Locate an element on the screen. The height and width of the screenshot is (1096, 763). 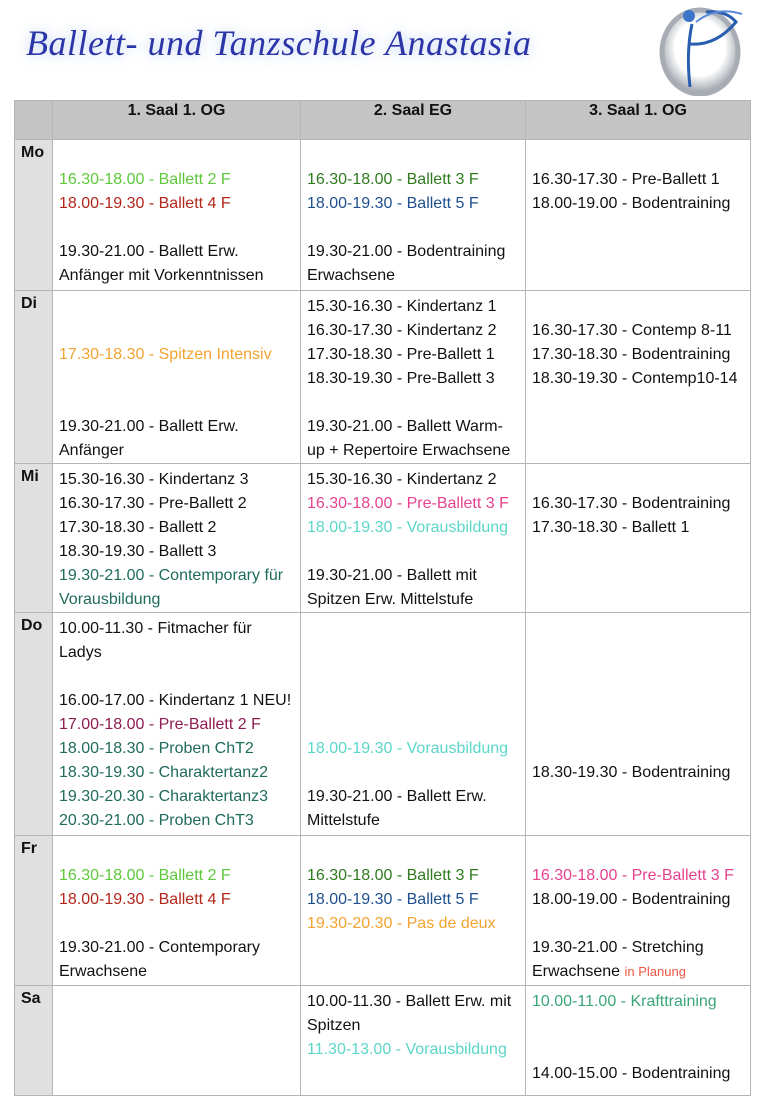
class-entry: Anfänger is located at coordinates (179, 451).